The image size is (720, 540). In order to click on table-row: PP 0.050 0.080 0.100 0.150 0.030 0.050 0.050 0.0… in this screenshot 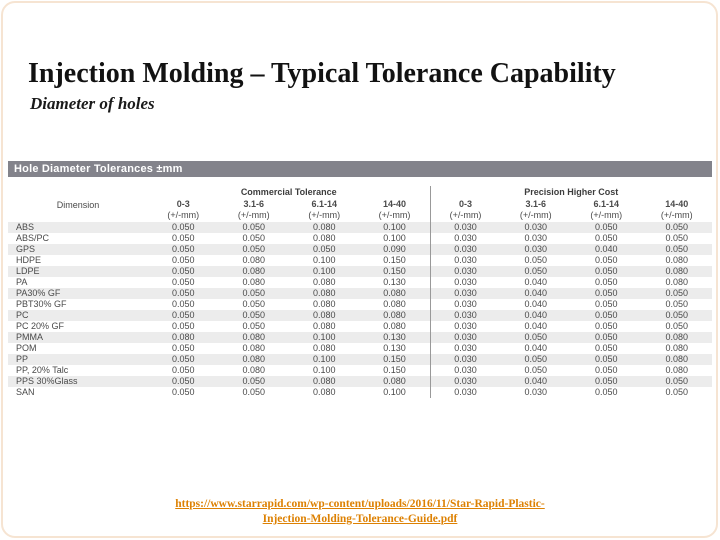, I will do `click(360, 359)`.